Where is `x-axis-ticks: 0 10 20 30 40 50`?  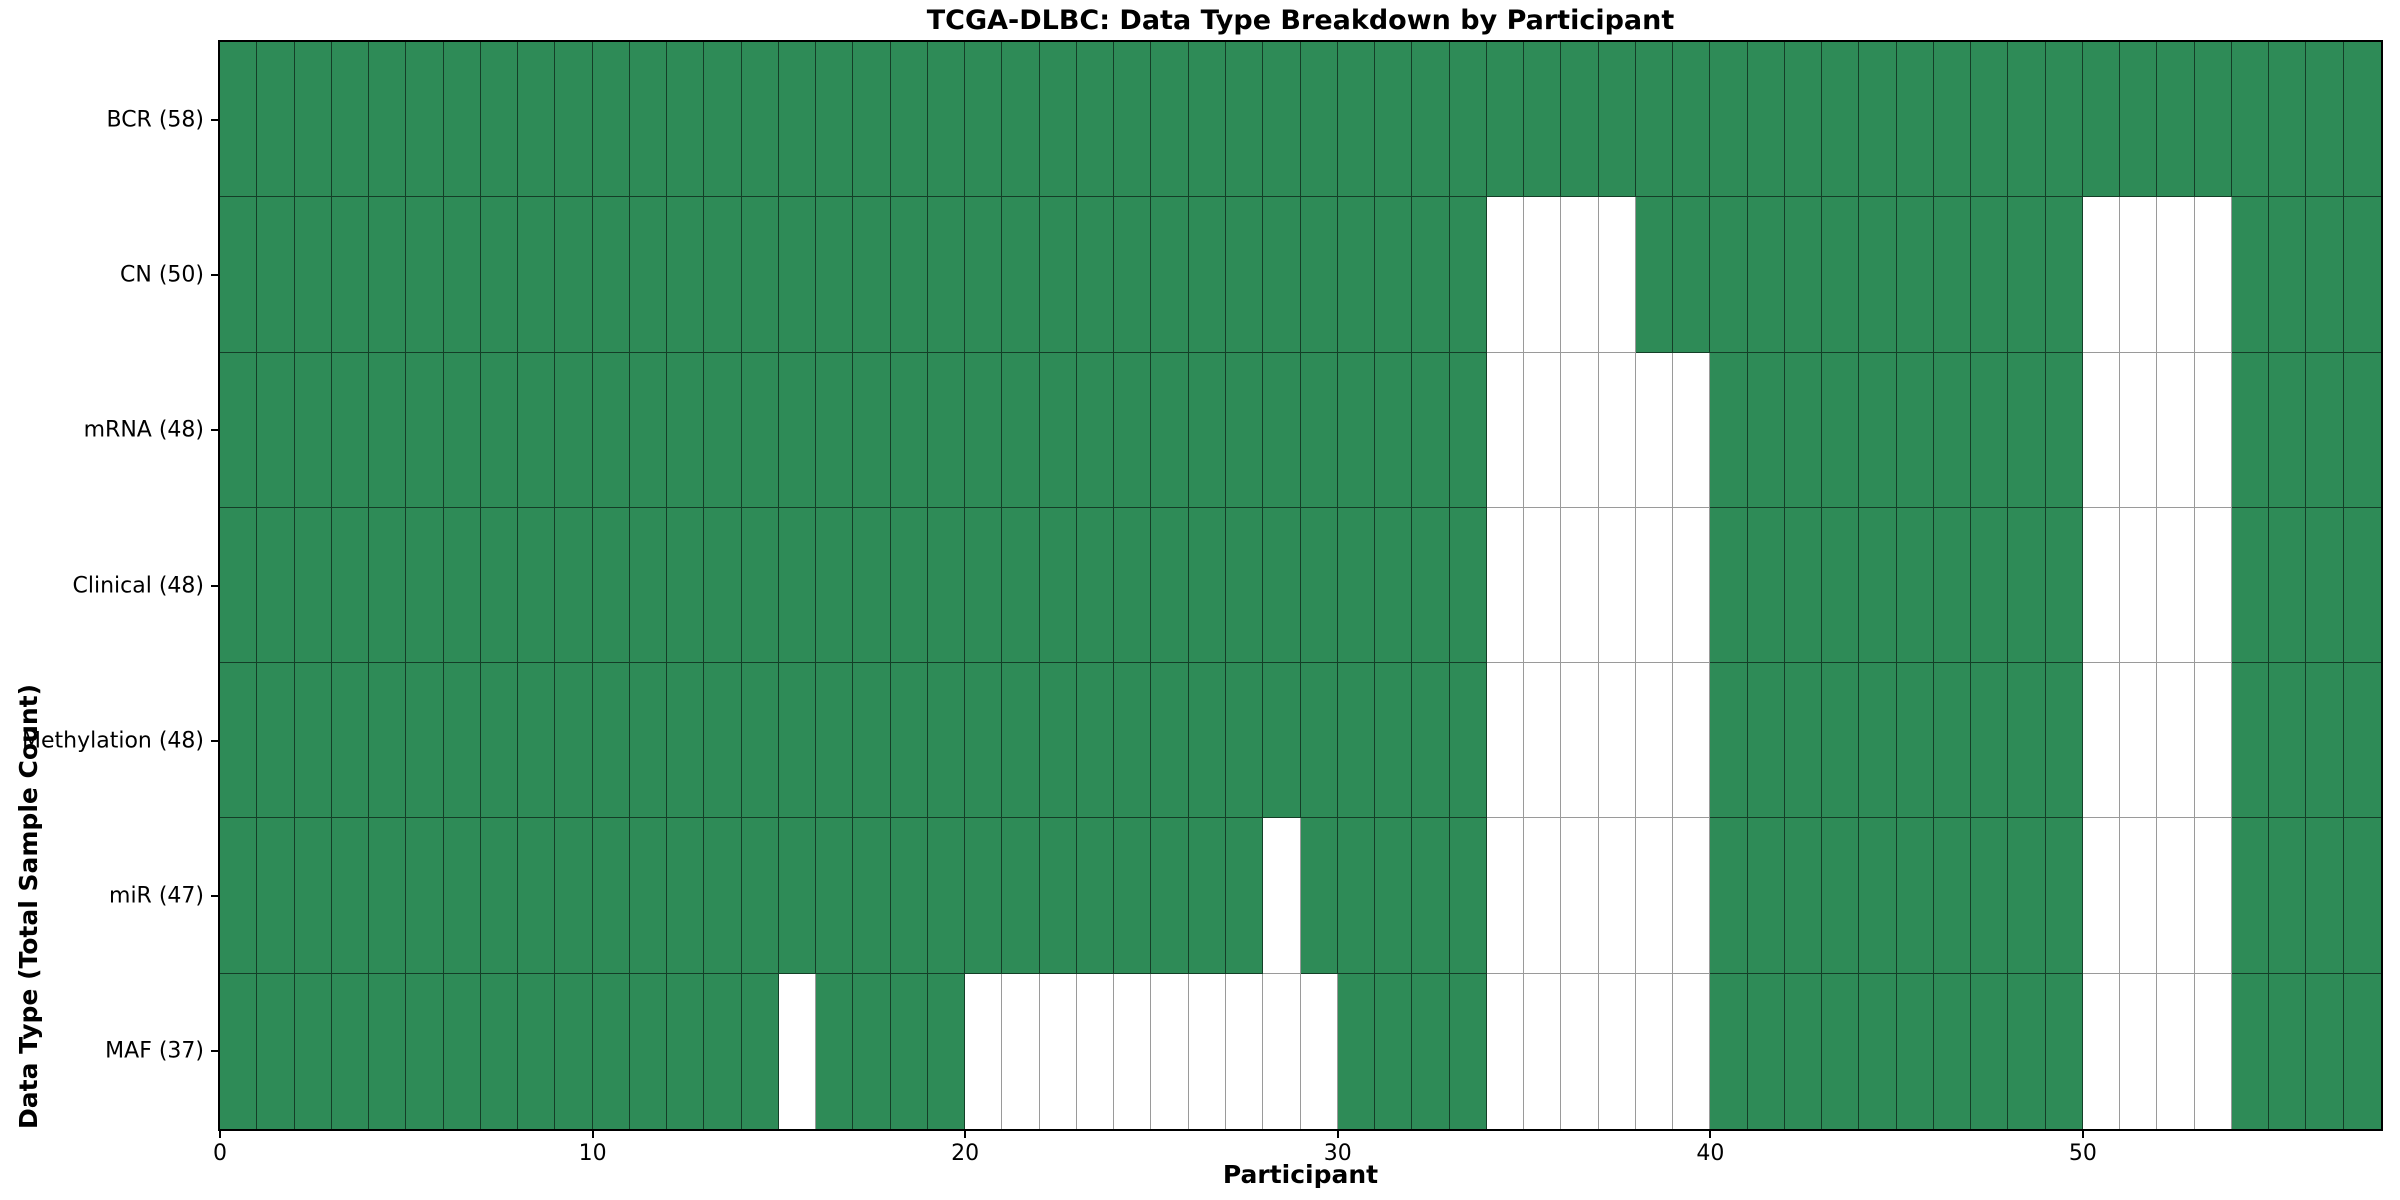
x-axis-ticks: 0 10 20 30 40 50 is located at coordinates (1297, 1159).